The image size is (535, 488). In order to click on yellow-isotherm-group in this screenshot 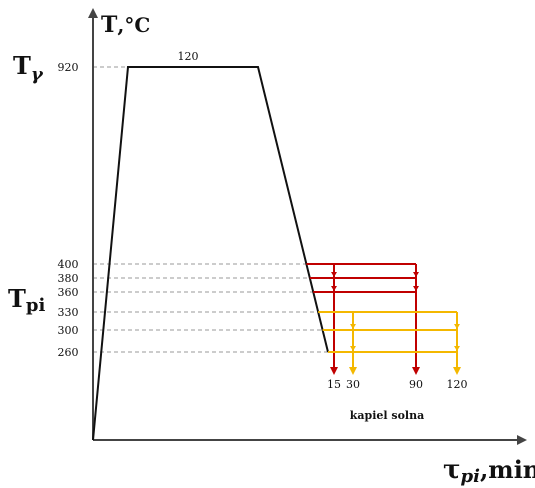, I will do `click(389, 343)`.